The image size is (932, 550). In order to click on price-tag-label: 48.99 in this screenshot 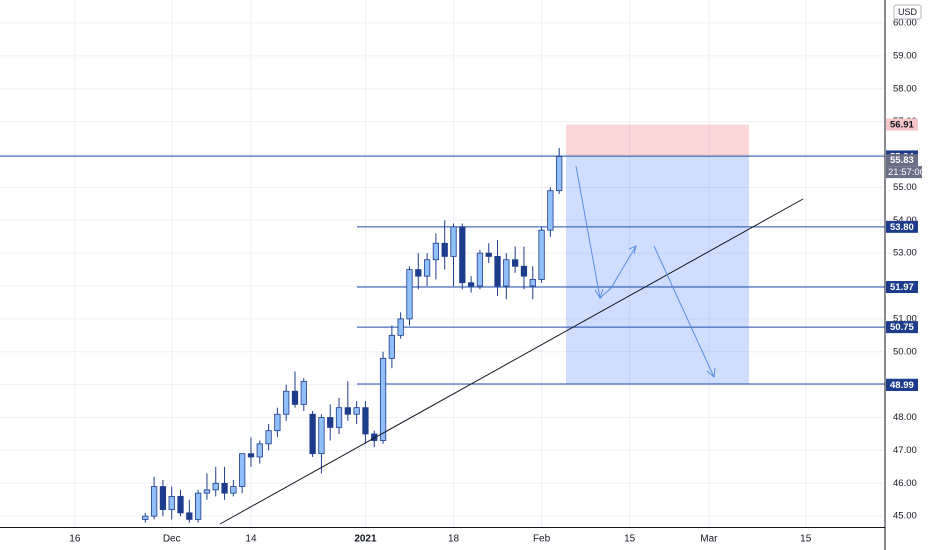, I will do `click(902, 385)`.